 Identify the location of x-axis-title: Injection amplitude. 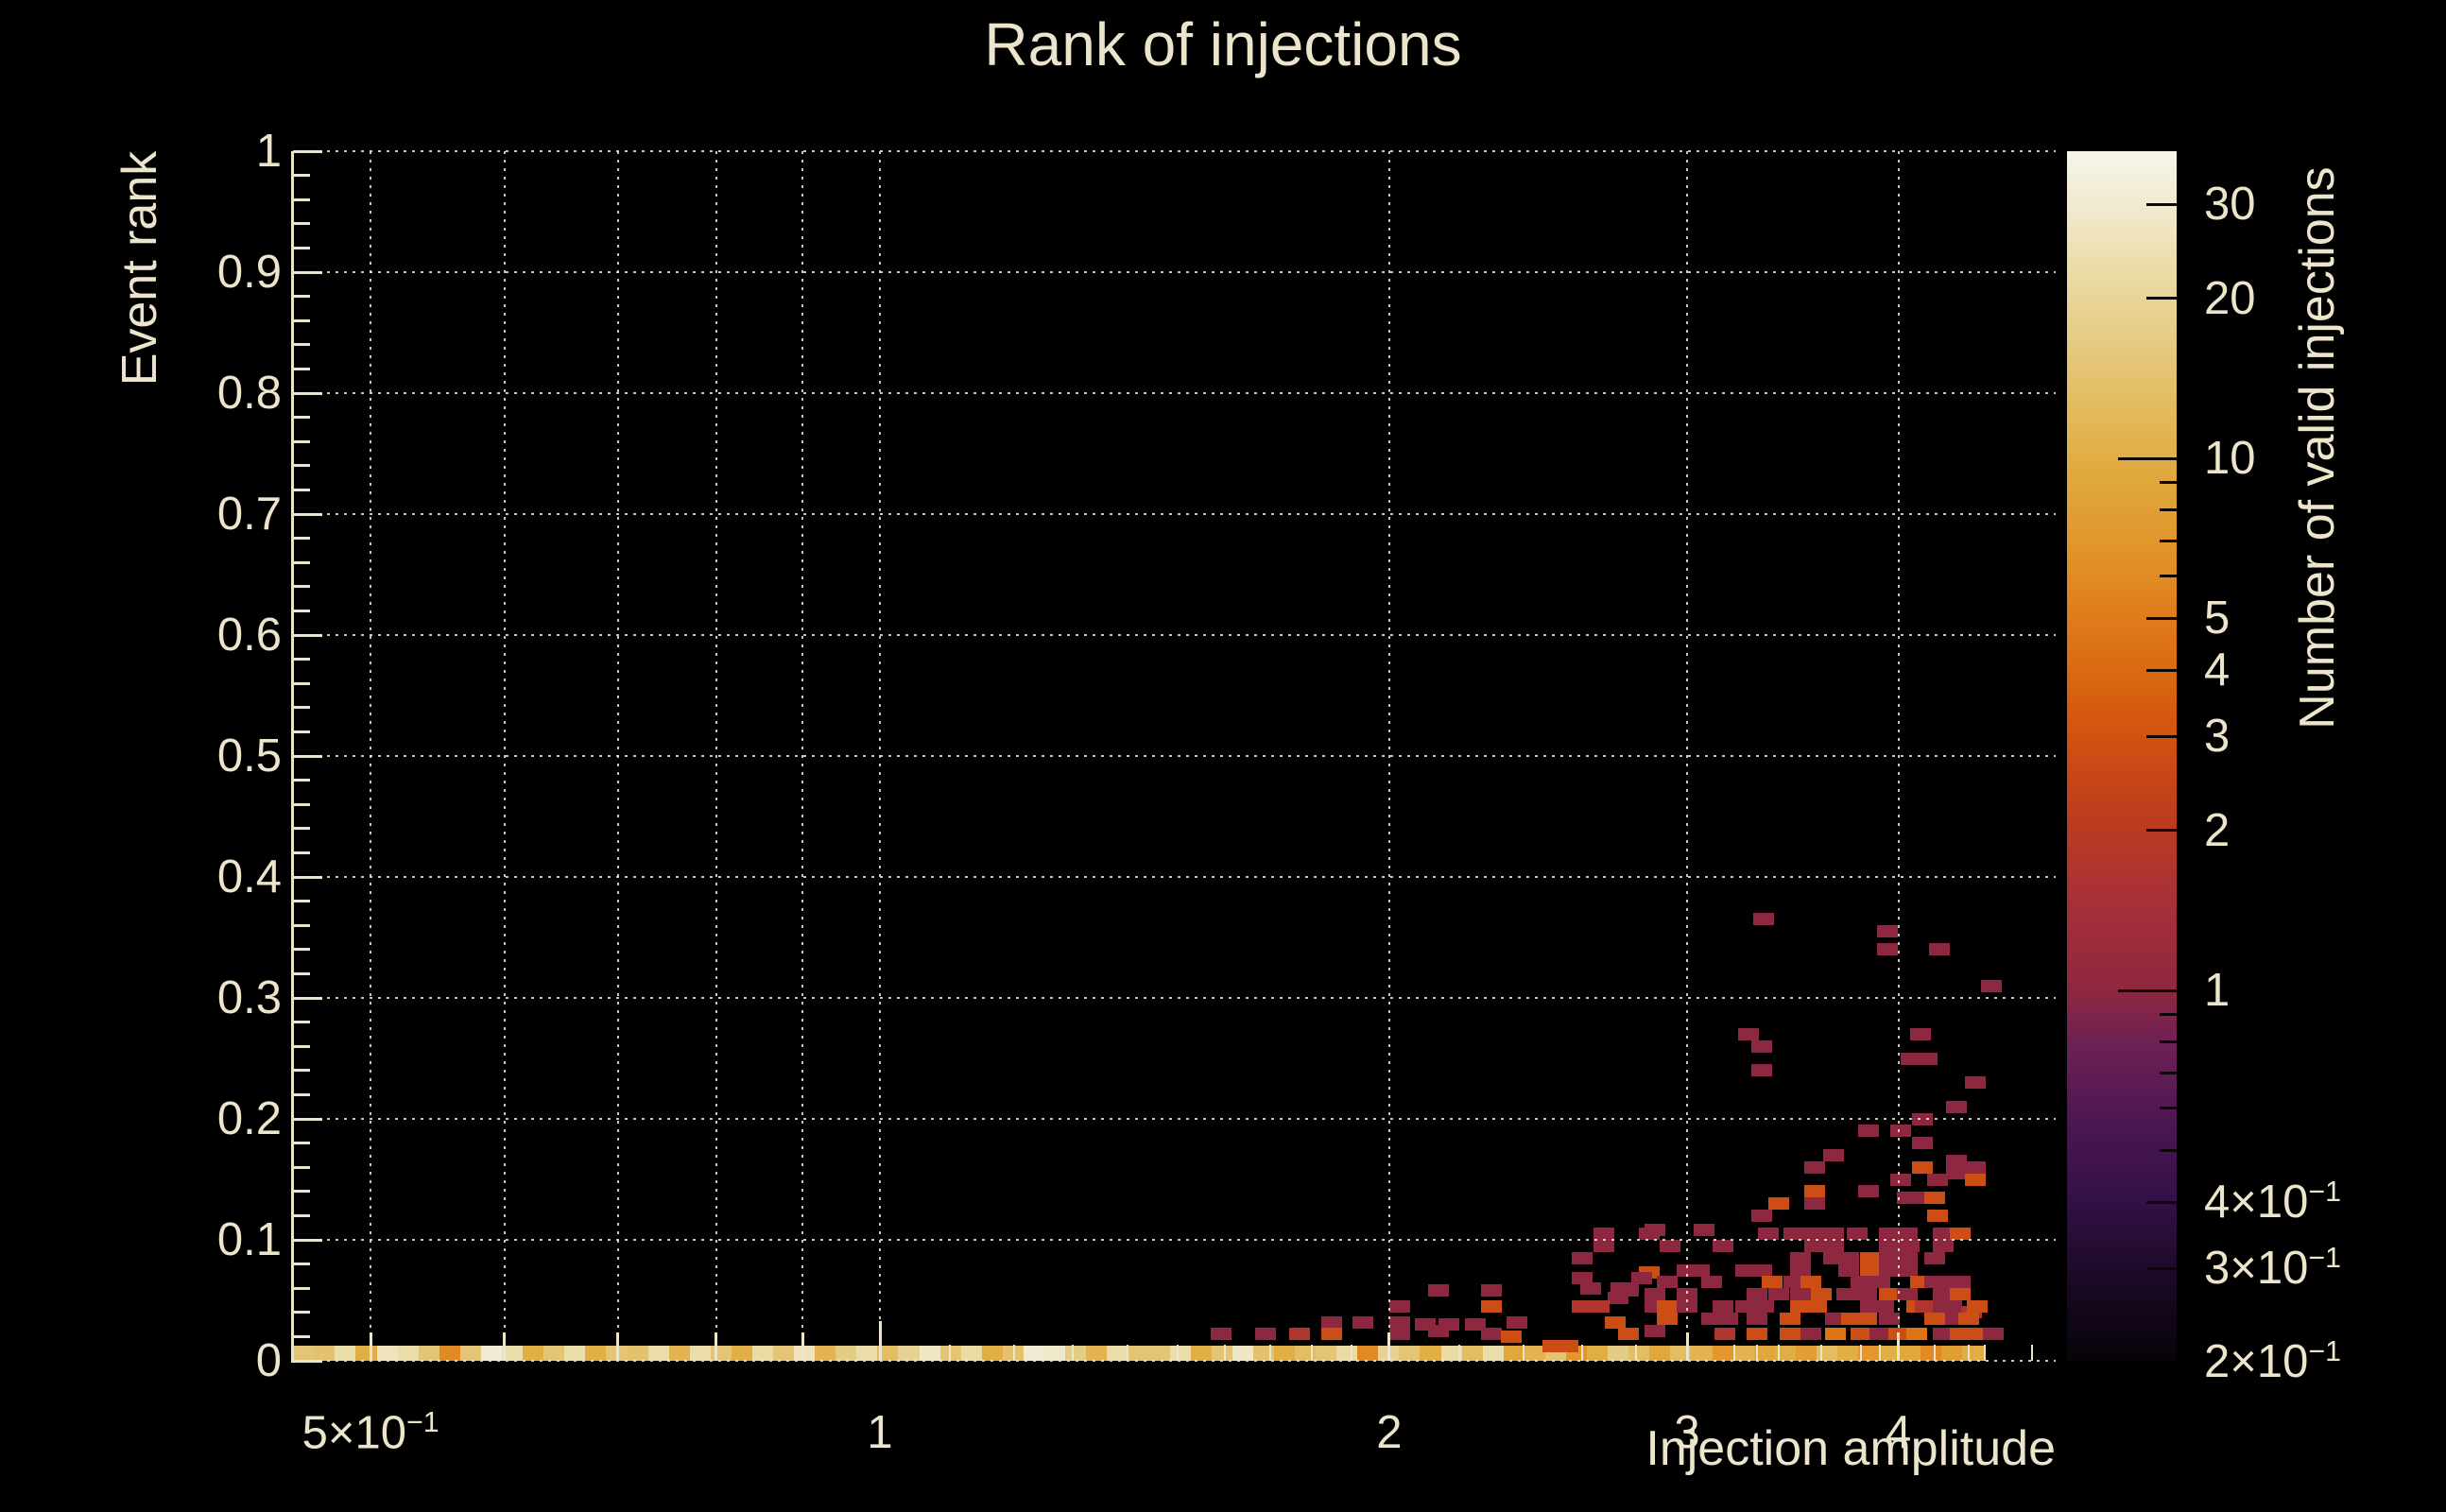
(1850, 1448).